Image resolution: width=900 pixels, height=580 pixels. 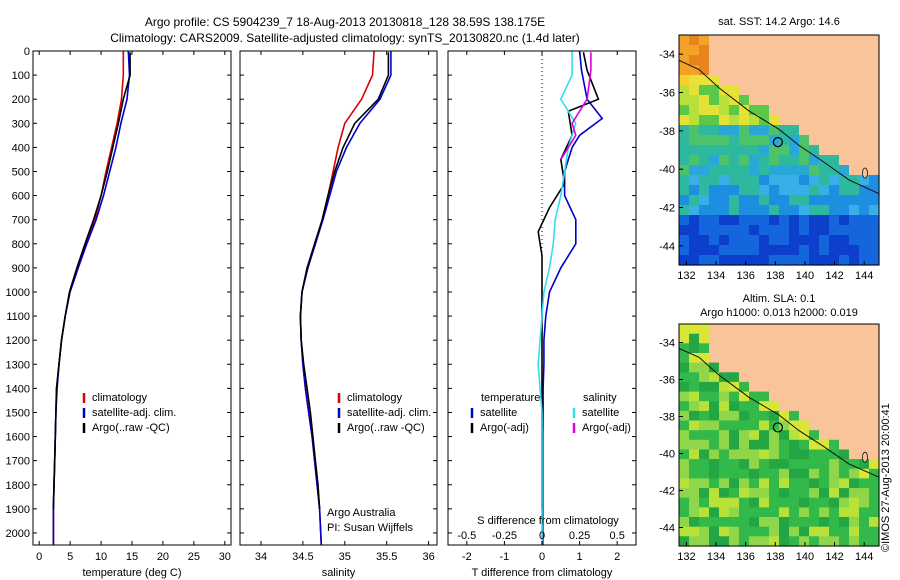 What do you see at coordinates (375, 398) in the screenshot?
I see `legend-label: climatology` at bounding box center [375, 398].